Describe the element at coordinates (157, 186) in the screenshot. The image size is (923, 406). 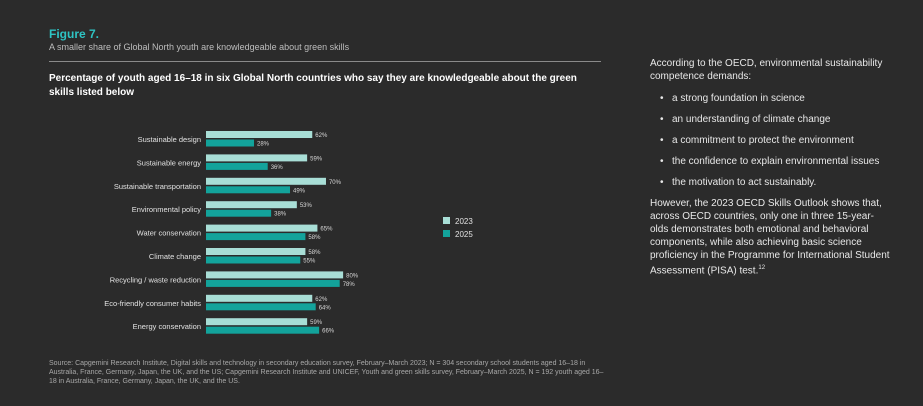
I see `category-label: Sustainable transportation` at that location.